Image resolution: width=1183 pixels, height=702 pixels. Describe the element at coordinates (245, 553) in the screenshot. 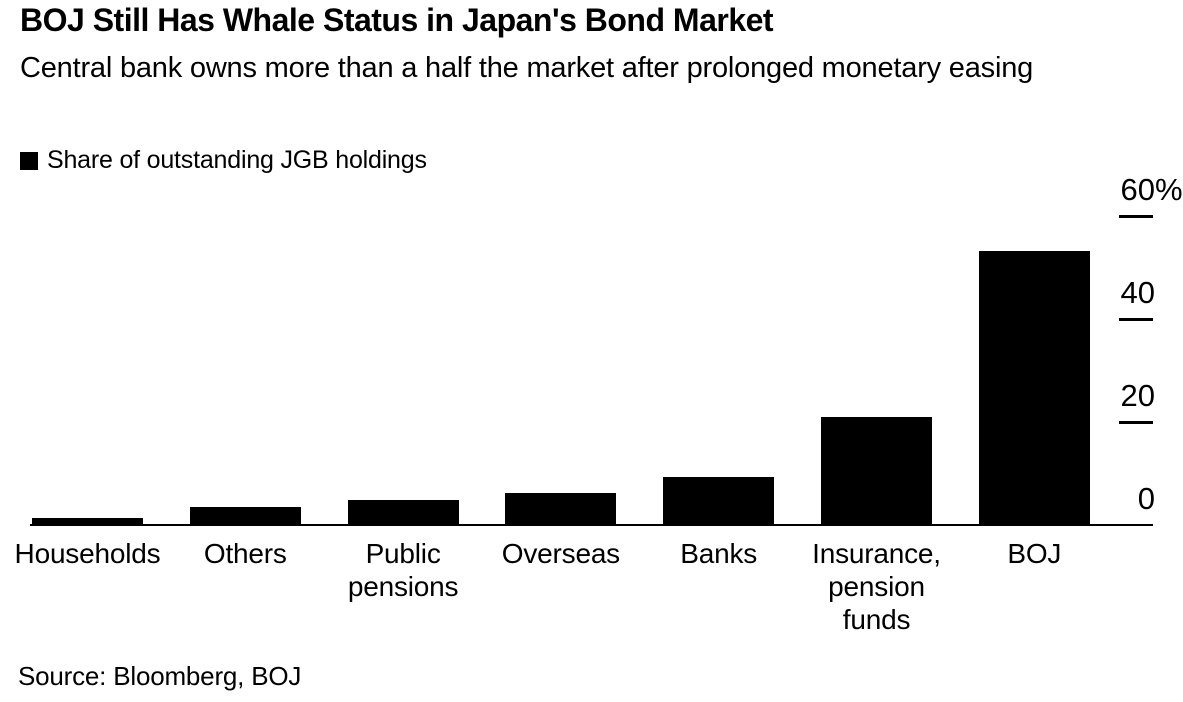

I see `x-axis-label-others: Others` at that location.